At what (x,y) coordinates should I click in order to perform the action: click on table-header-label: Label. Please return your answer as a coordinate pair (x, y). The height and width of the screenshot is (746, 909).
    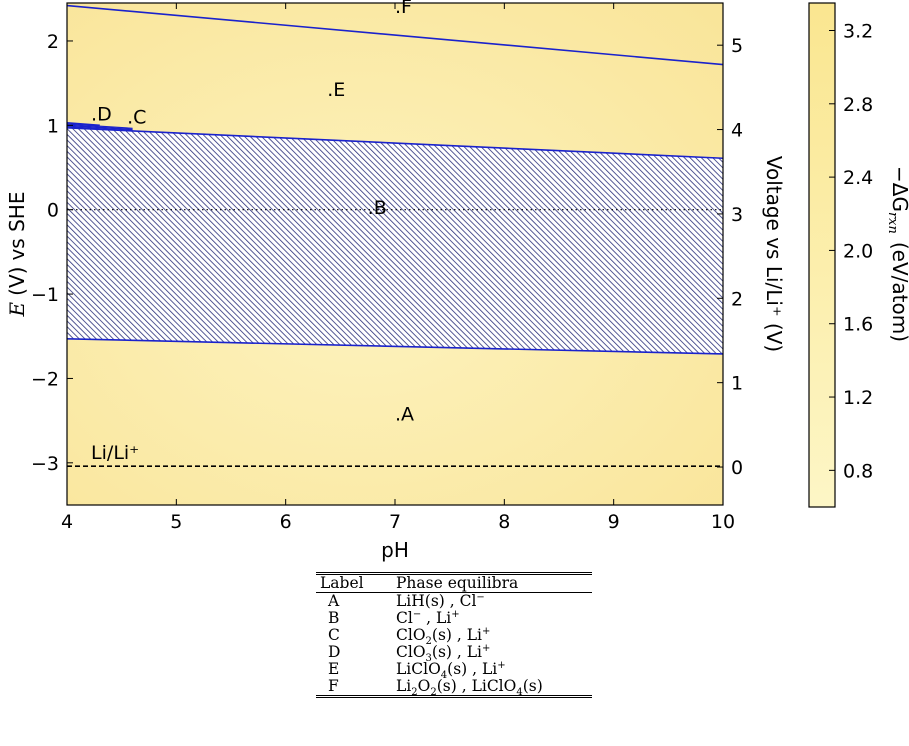
    Looking at the image, I should click on (354, 583).